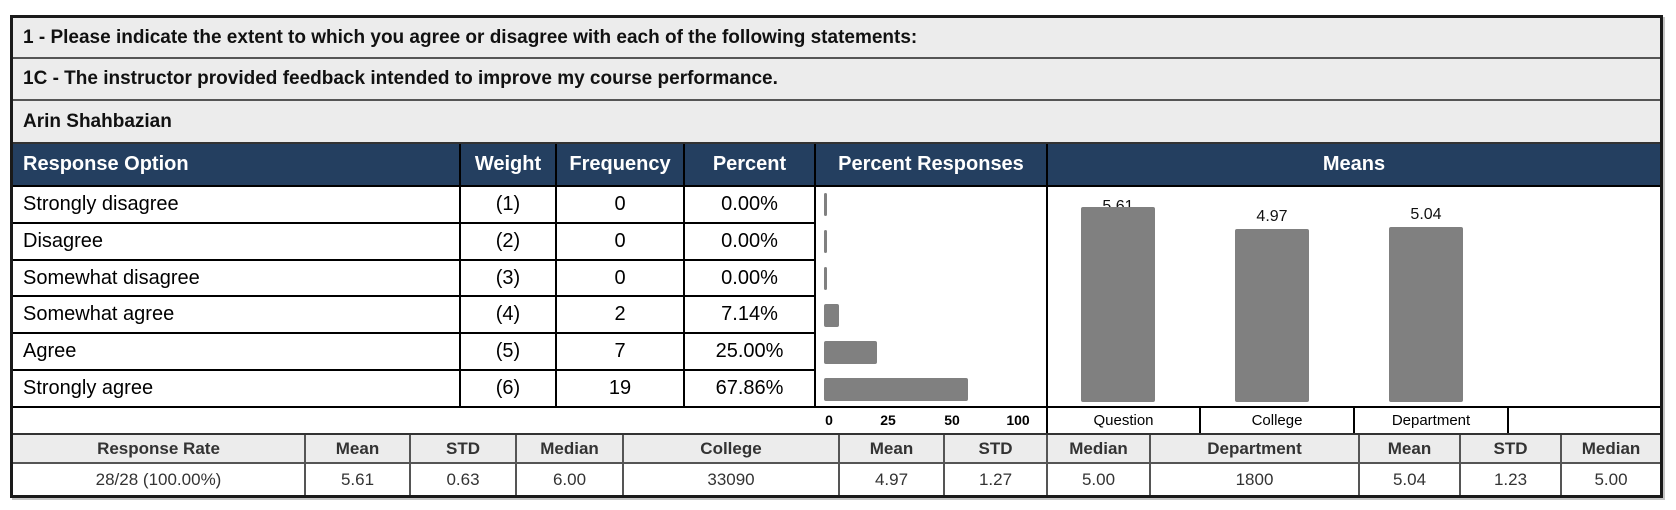 This screenshot has width=1676, height=510. I want to click on percent-axis-tick: 0, so click(829, 420).